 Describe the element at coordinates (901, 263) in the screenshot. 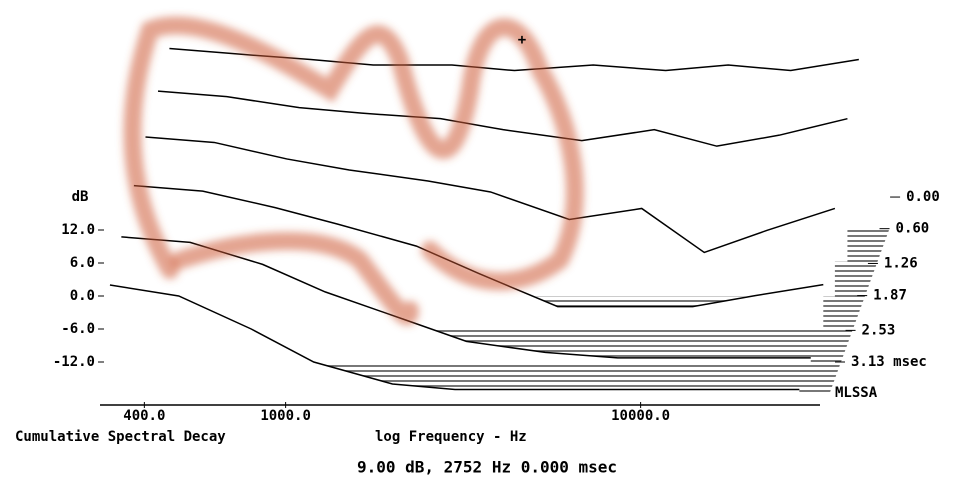

I see `z-tick-label: 1.26` at that location.